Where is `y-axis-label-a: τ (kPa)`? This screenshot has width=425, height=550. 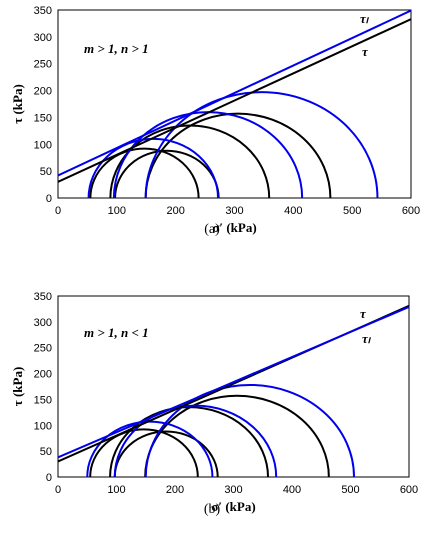 y-axis-label-a: τ (kPa) is located at coordinates (17, 104).